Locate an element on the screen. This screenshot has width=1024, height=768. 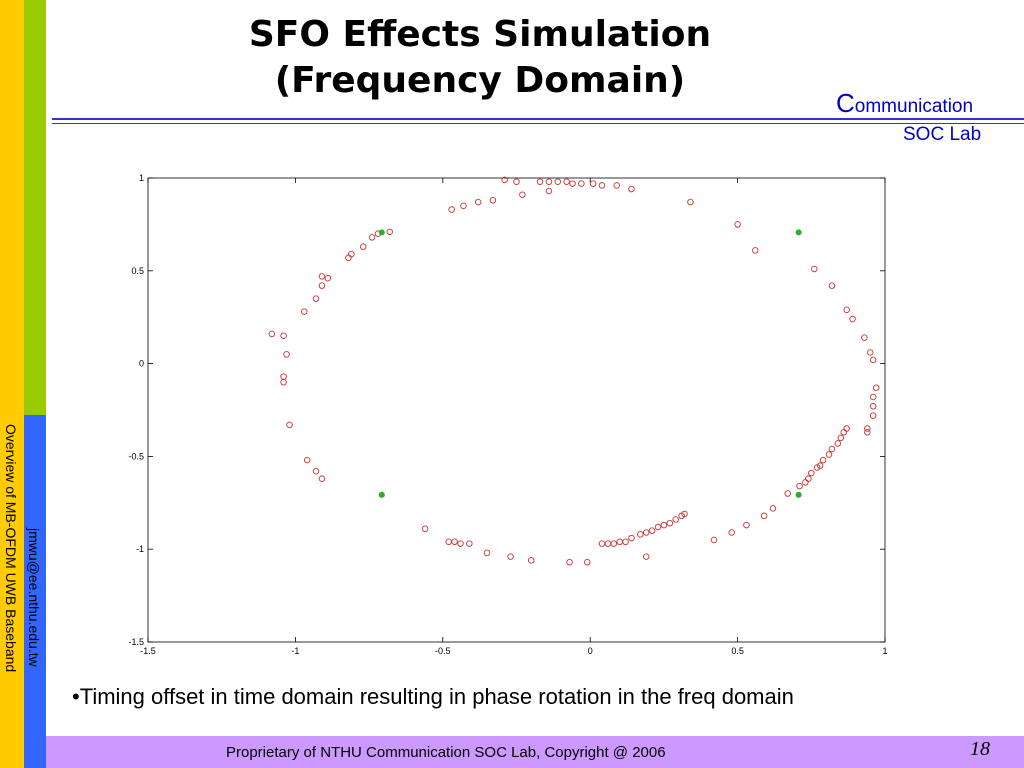
x-tick-label: 1 is located at coordinates (884, 651).